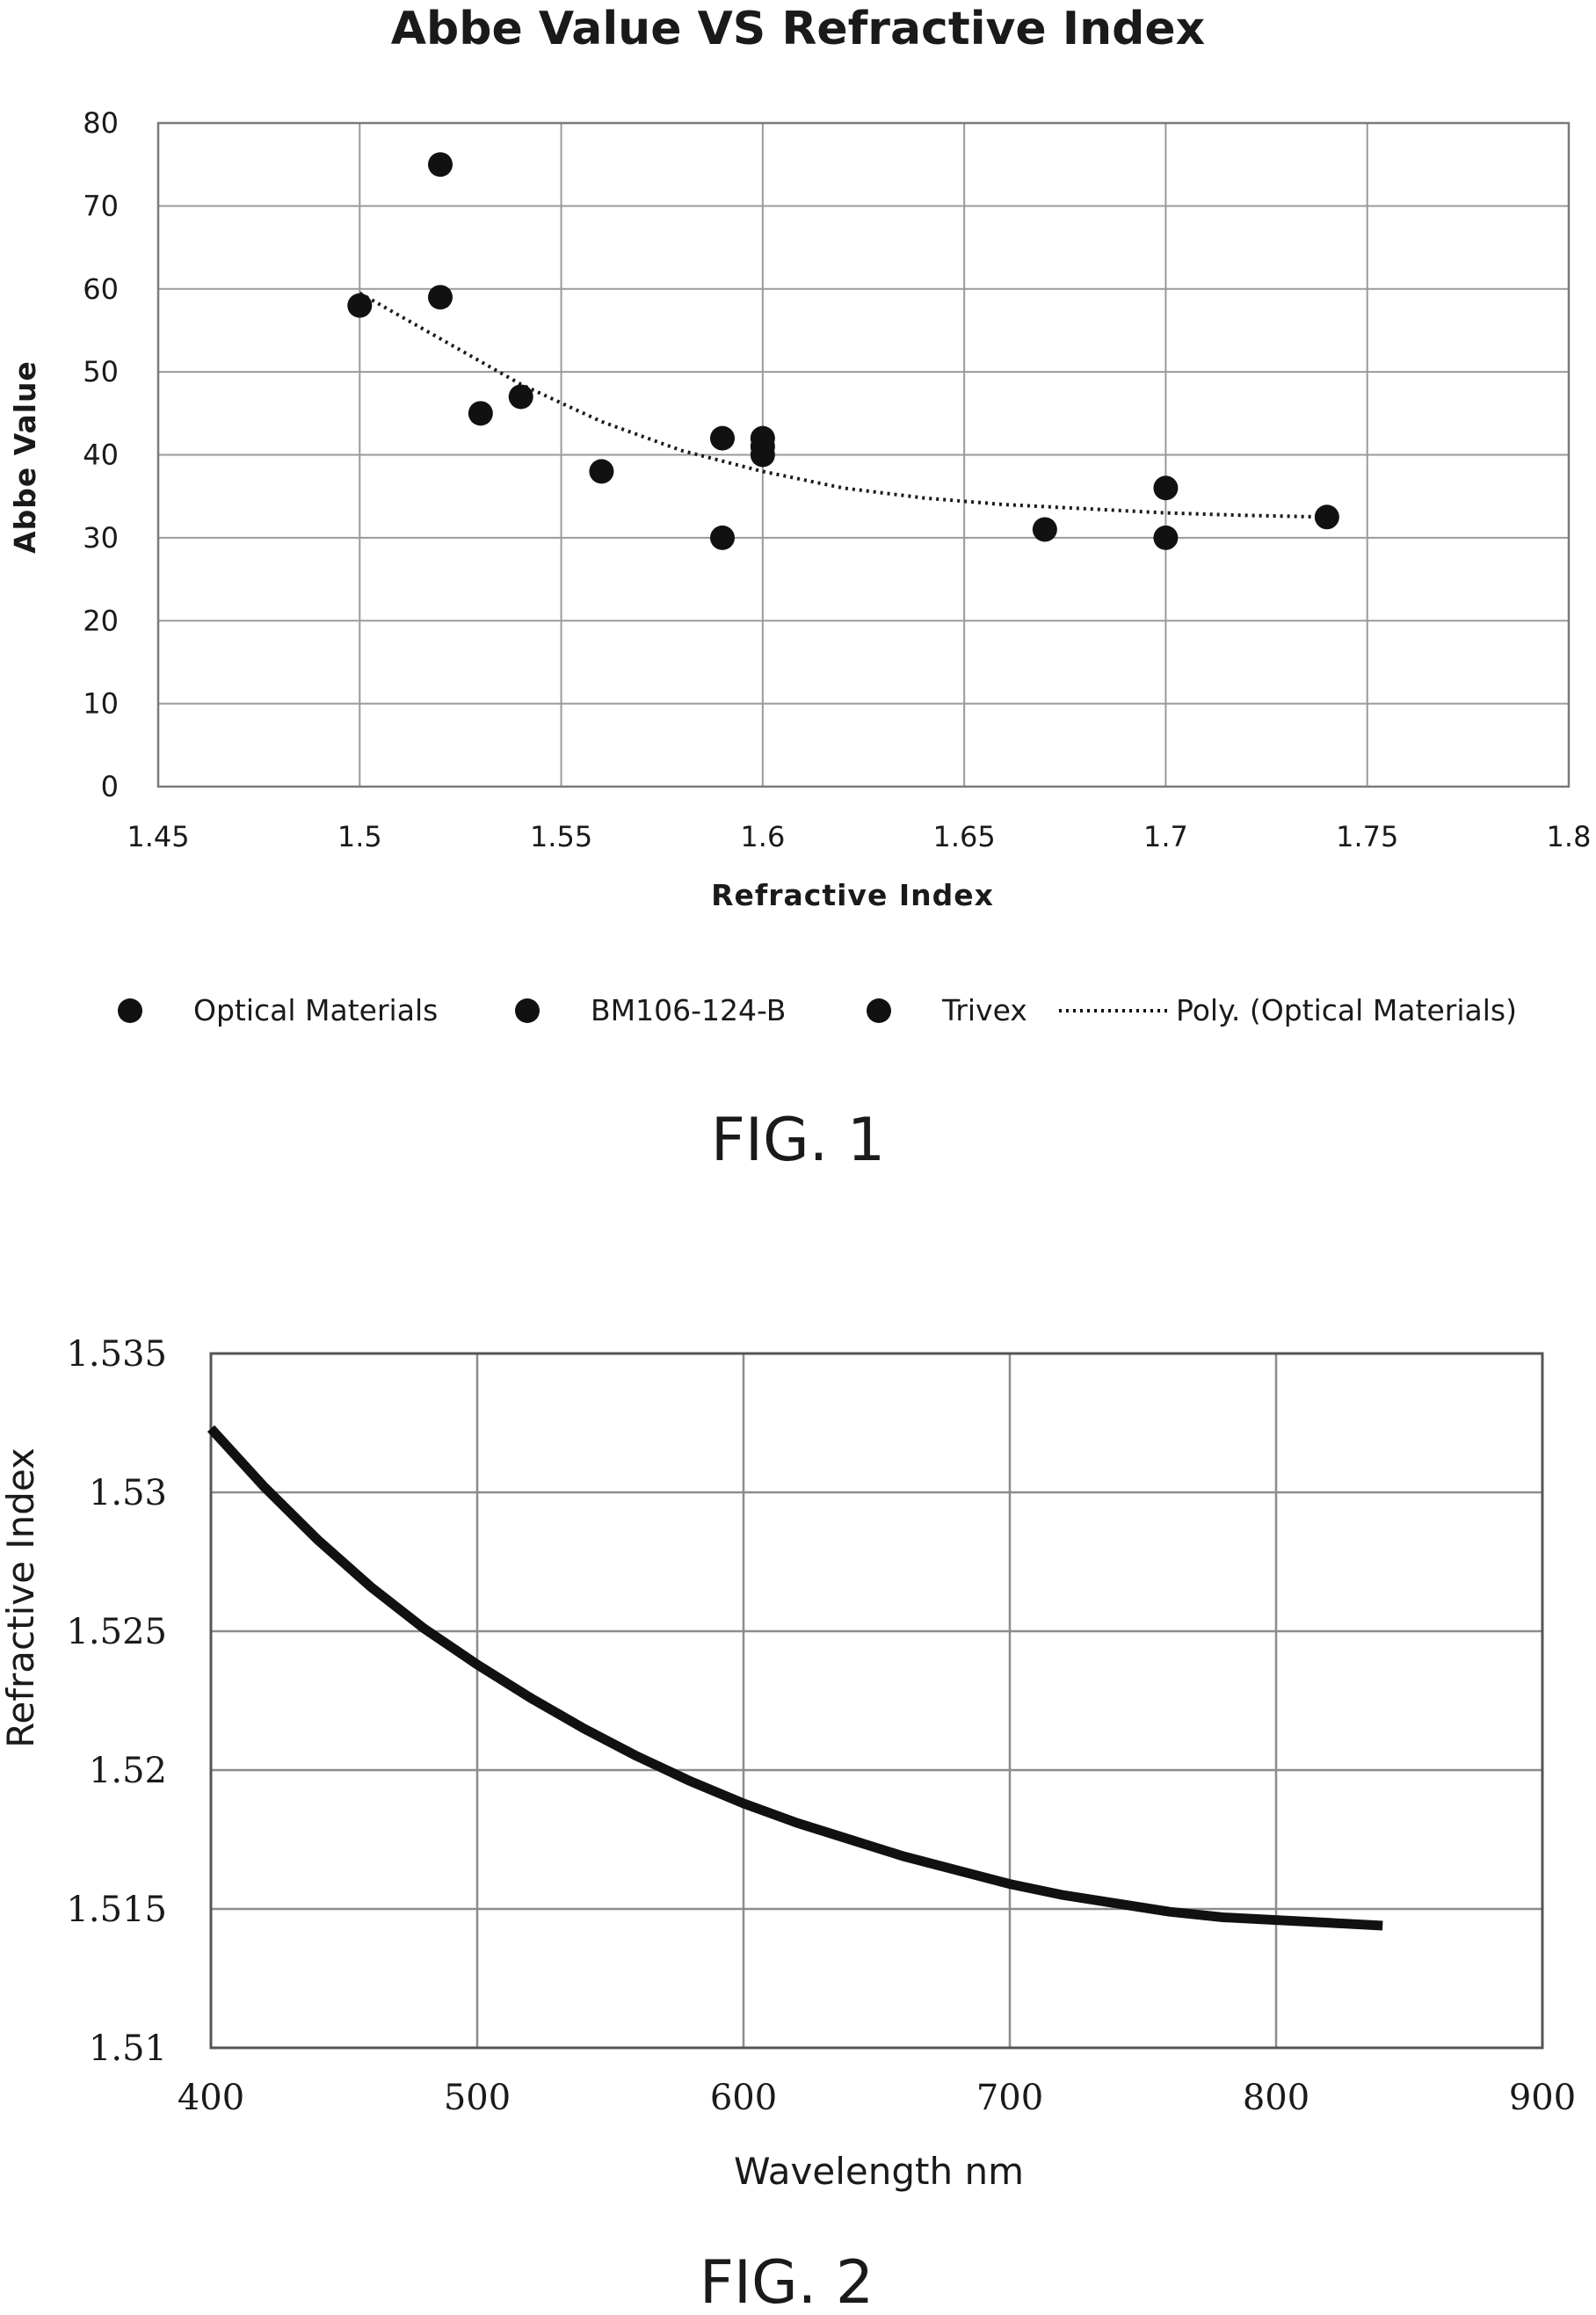 The width and height of the screenshot is (1596, 2315). Describe the element at coordinates (859, 836) in the screenshot. I see `chart-1-x-ticks: 1.45 1.5 1.55 1.6 1.65 1.7 1.75 1.8` at that location.